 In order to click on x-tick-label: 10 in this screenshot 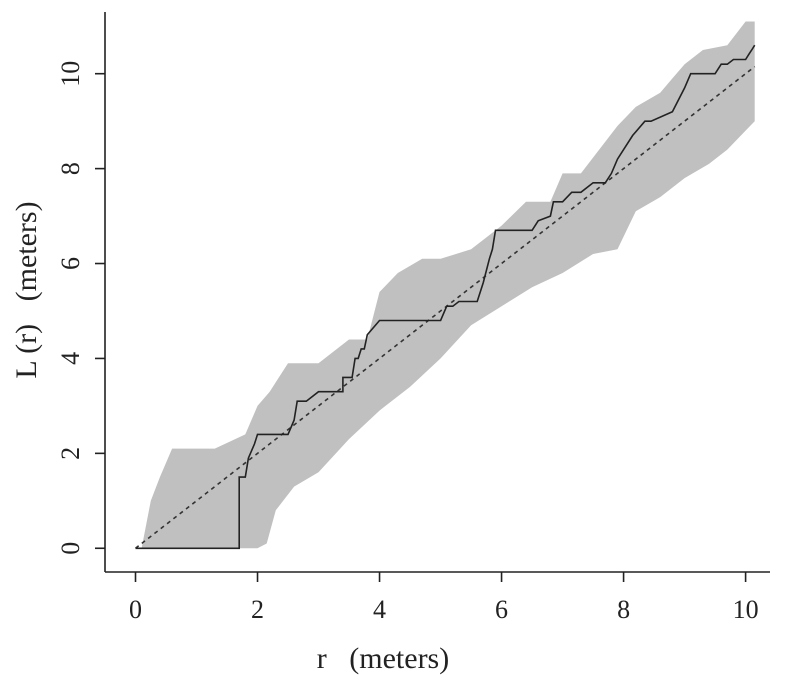, I will do `click(746, 609)`.